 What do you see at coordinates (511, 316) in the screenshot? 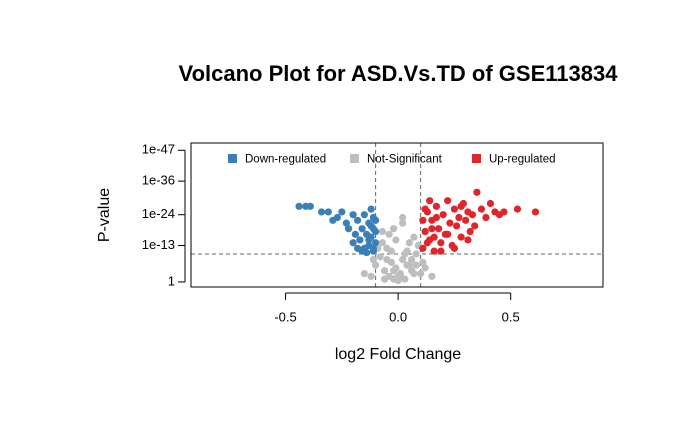
I see `x-tick-label: 0.5` at bounding box center [511, 316].